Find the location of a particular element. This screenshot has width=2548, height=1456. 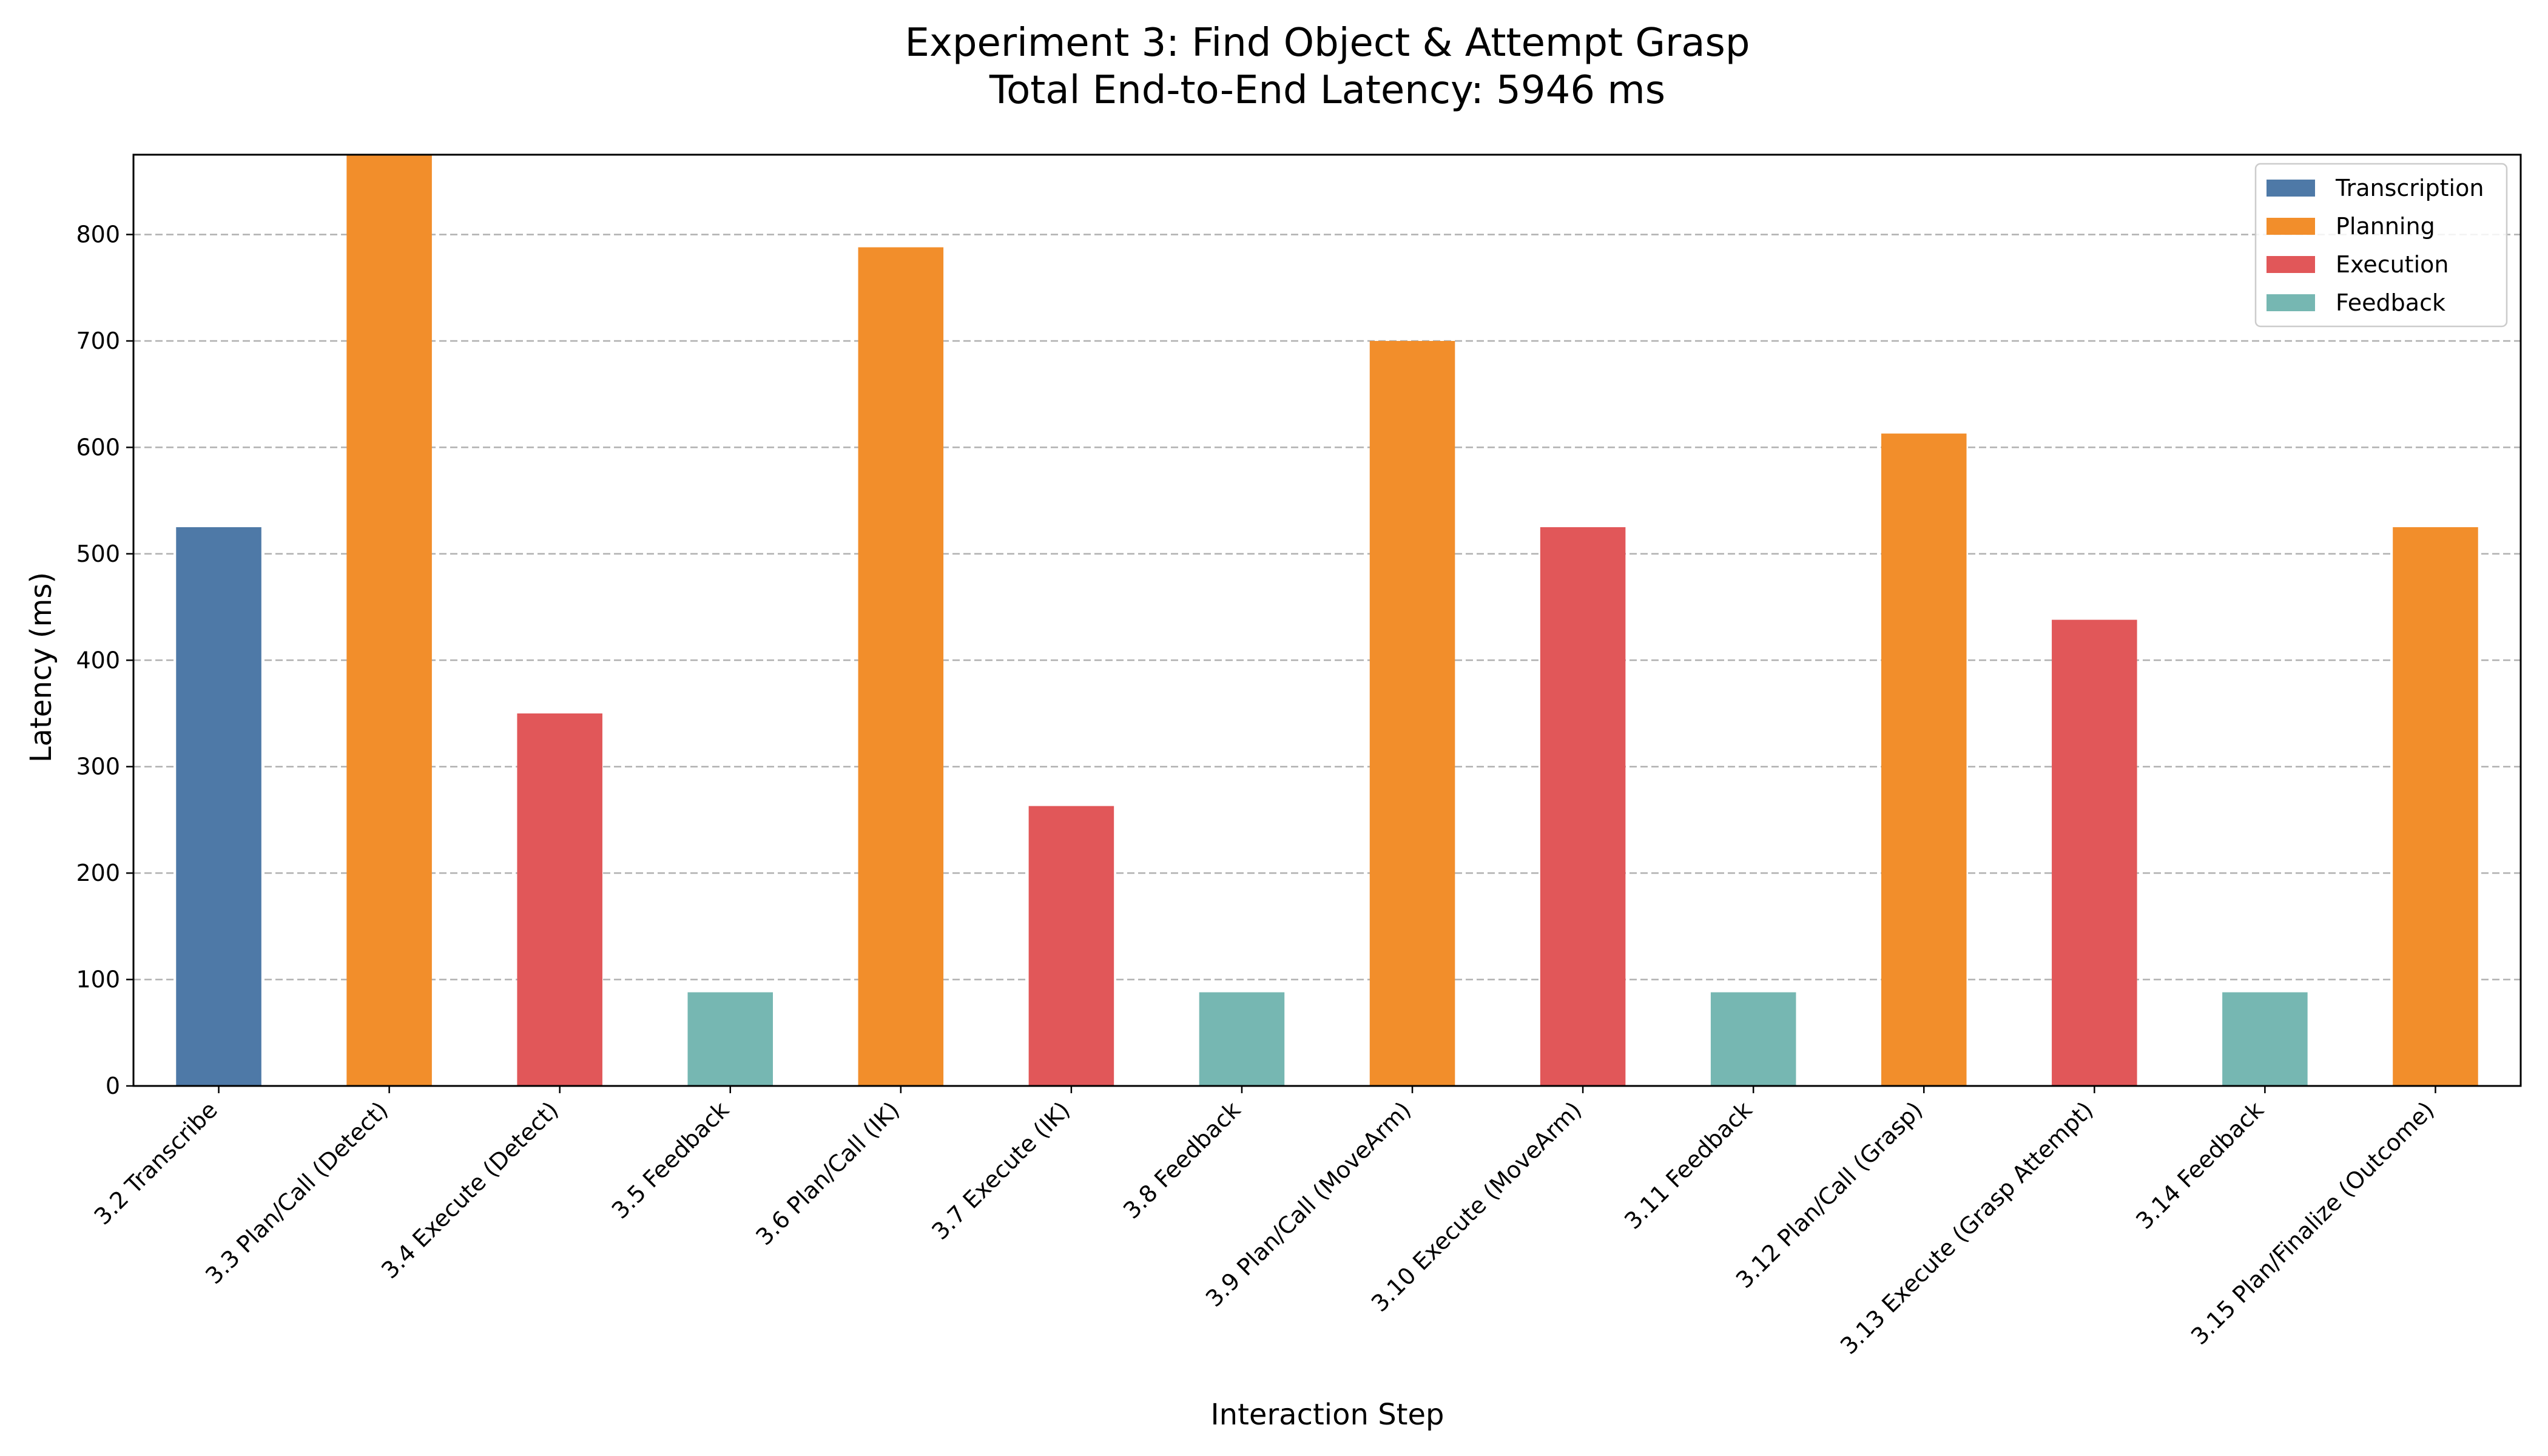

legend-swatch-transcription is located at coordinates (2291, 188).